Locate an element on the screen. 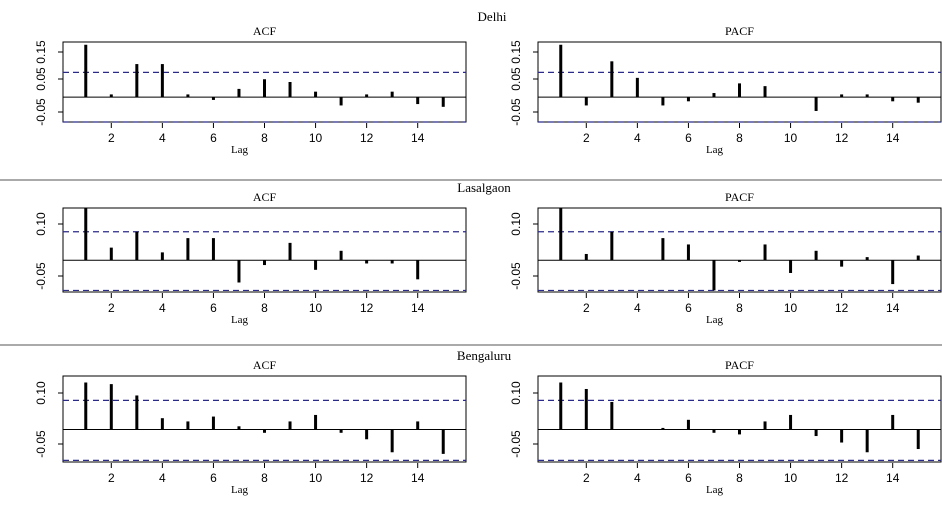 The width and height of the screenshot is (942, 510). plot-panel-lasalgaon-acf: ACF 2 4 6 8 10 12 14 Lag -0.05 0.10 is located at coordinates (250, 258).